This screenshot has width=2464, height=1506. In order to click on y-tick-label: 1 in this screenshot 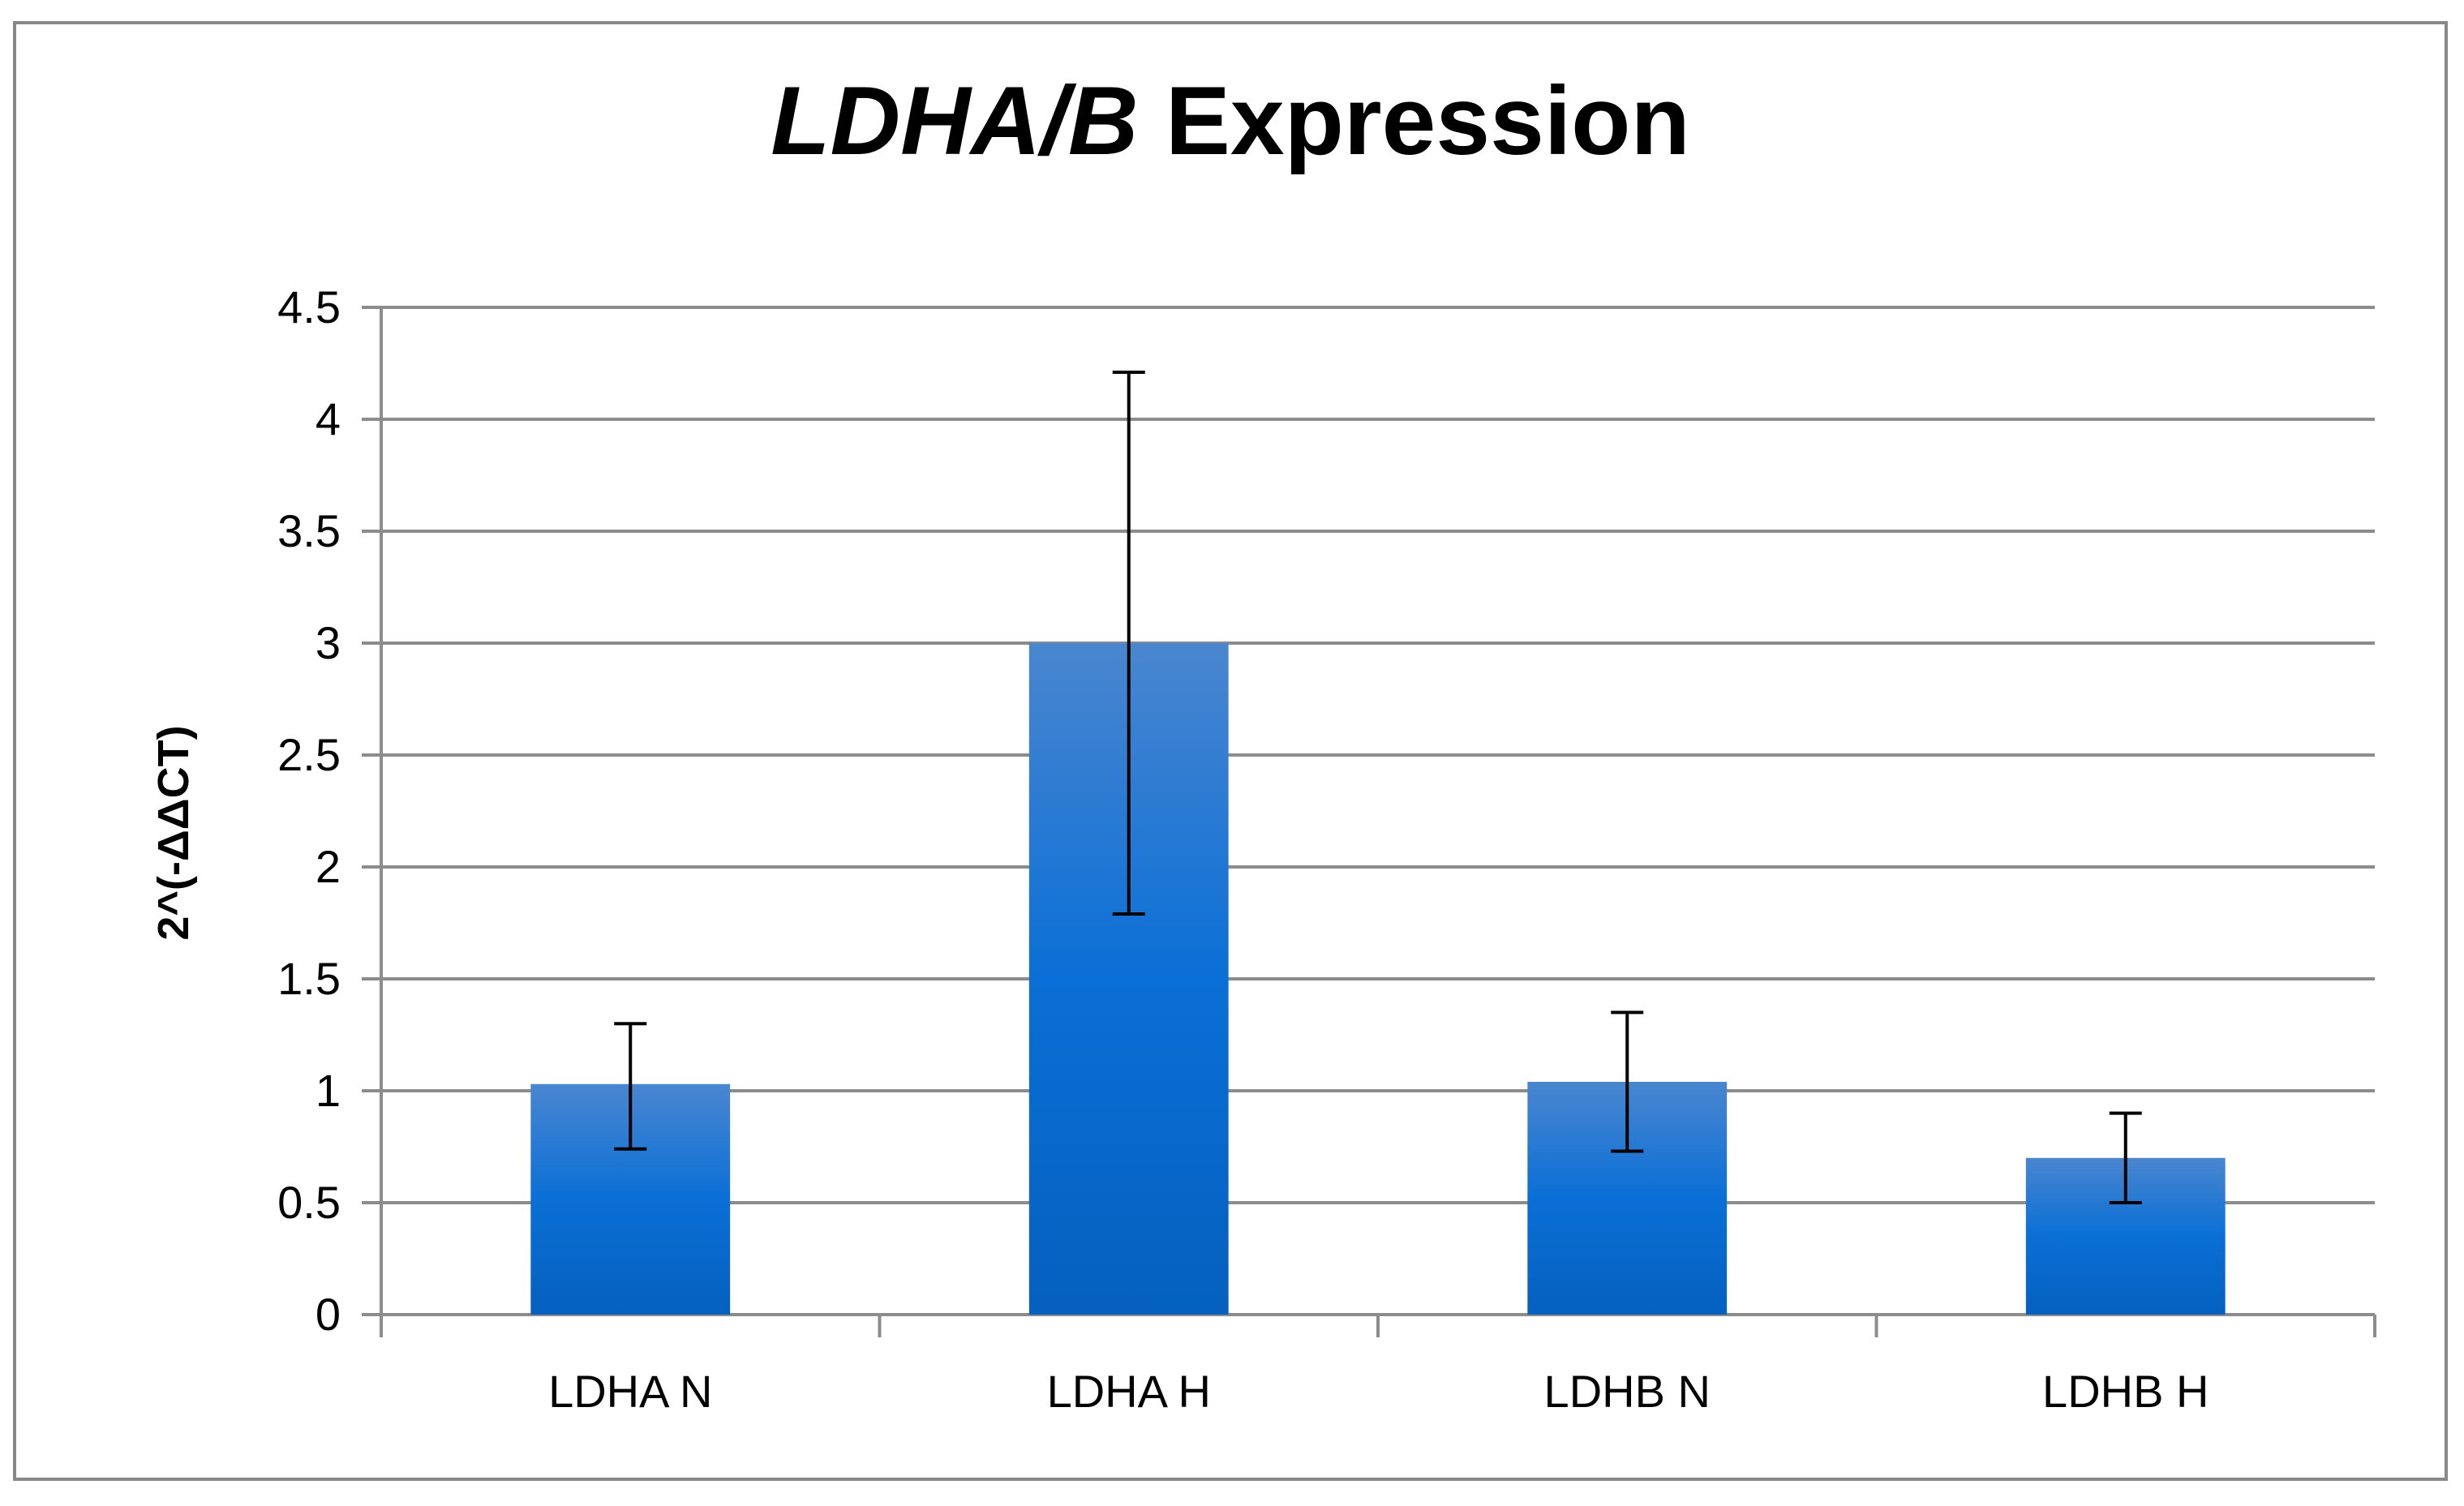, I will do `click(328, 1090)`.